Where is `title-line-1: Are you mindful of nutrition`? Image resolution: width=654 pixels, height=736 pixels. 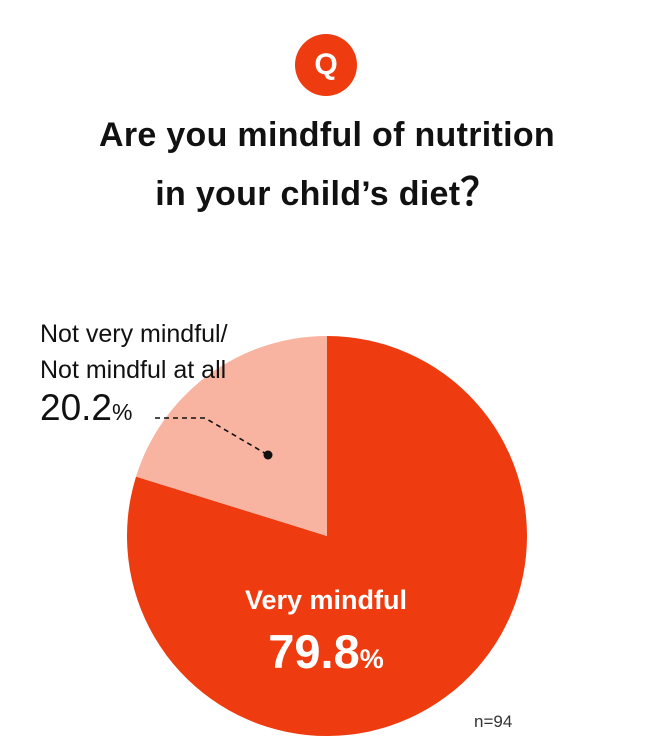 title-line-1: Are you mindful of nutrition is located at coordinates (326, 135).